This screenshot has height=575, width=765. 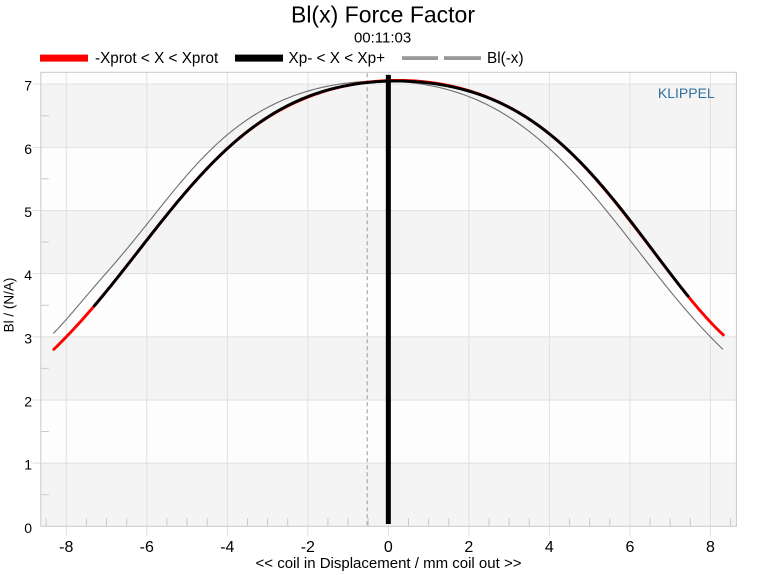 I want to click on svg-text:<< coil in Displacement / mm c: << coil in Displacement / mm coil out >>, so click(x=389, y=563).